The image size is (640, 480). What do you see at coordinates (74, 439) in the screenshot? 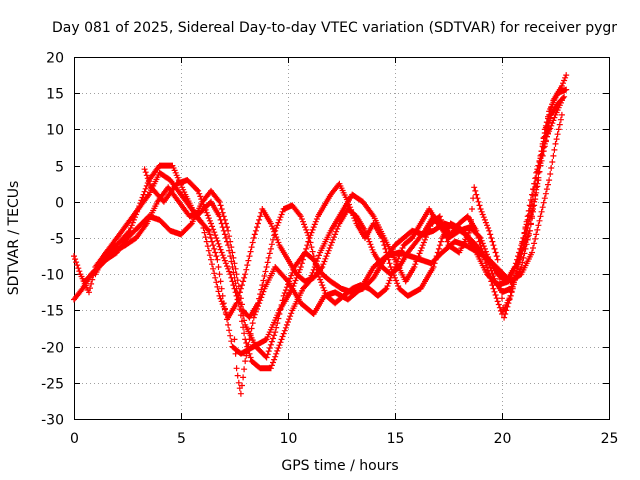
I see `x-tick-label: 0` at bounding box center [74, 439].